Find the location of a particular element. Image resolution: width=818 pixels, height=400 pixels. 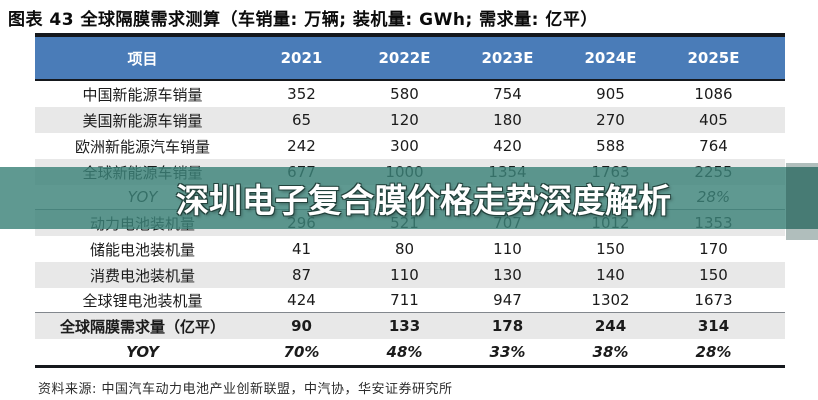

table-row: 全球锂电池装机量 424 711 947 1302 1673 is located at coordinates (410, 300).